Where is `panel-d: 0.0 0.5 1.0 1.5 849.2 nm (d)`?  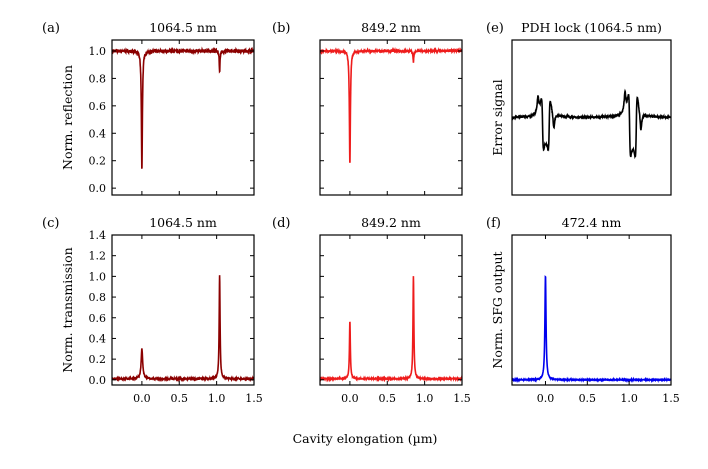
panel-d: 0.0 0.5 1.0 1.5 849.2 nm (d) is located at coordinates (371, 310).